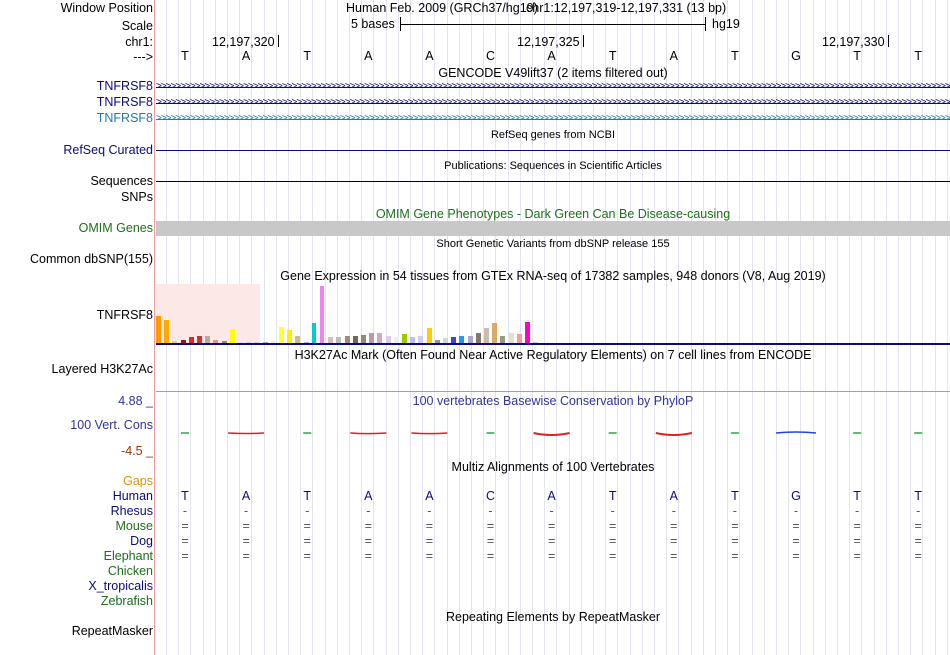 Image resolution: width=950 pixels, height=655 pixels. I want to click on refseq-label: RefSeq Curated, so click(108, 150).